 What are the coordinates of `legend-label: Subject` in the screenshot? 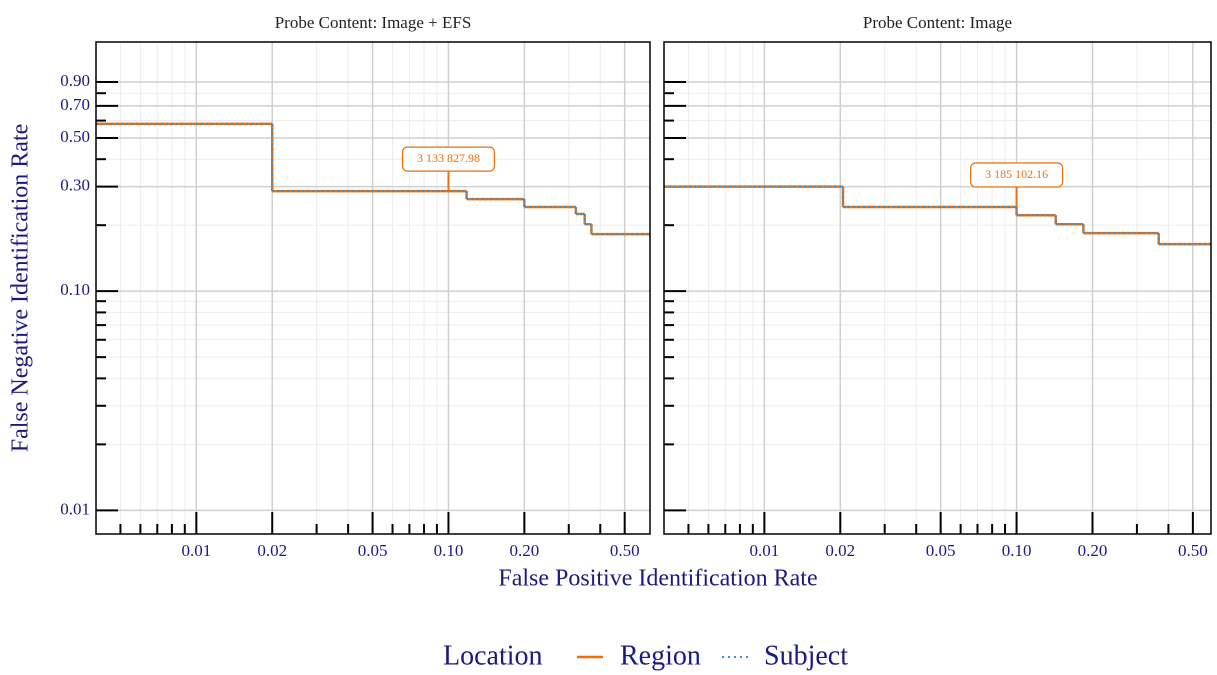 It's located at (806, 655).